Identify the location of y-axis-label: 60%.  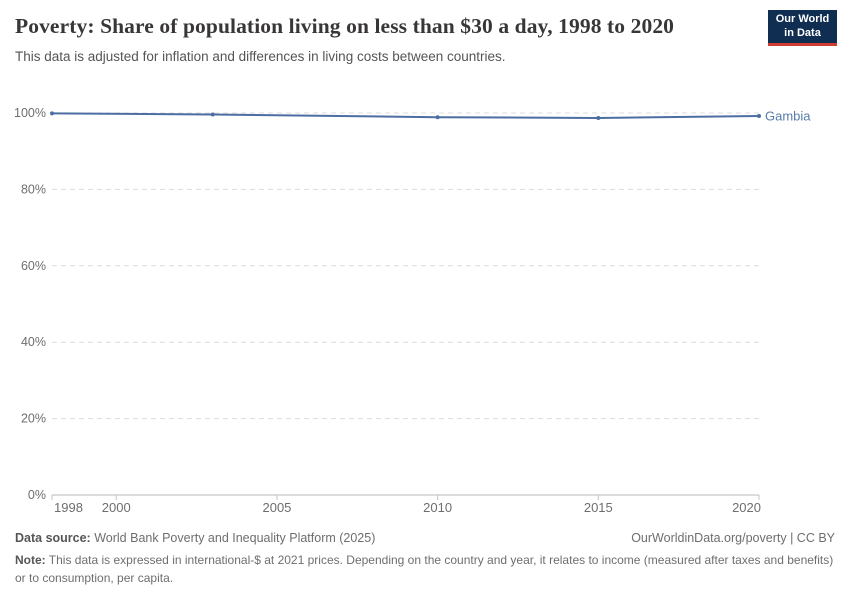
(33, 266).